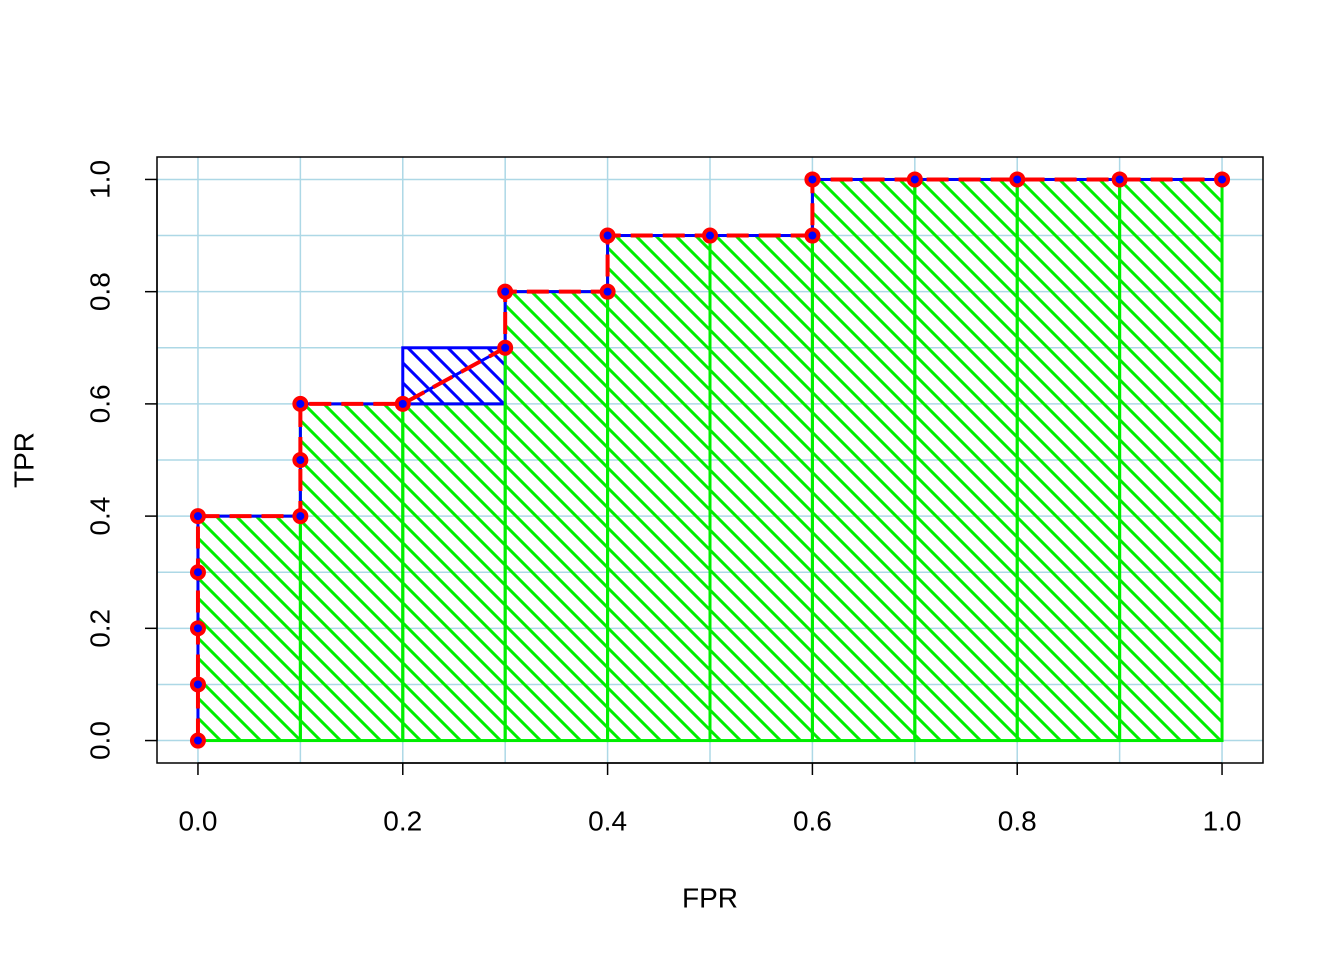 This screenshot has width=1344, height=960. Describe the element at coordinates (402, 820) in the screenshot. I see `x-tick-label: 0.2` at that location.